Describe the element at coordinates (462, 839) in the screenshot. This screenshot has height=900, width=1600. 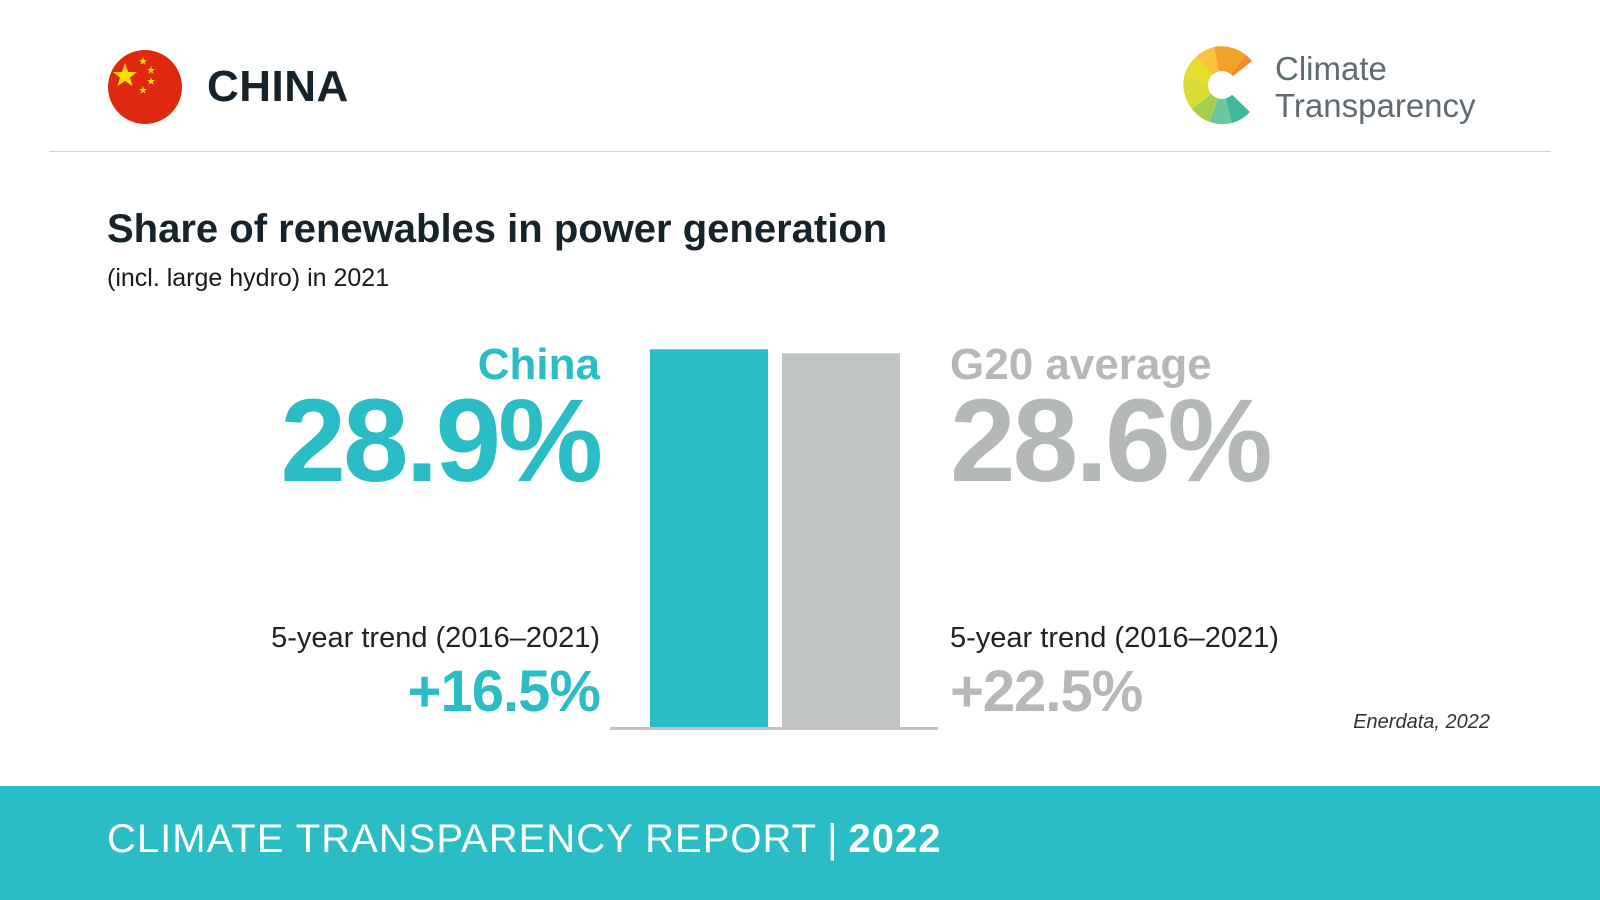
I see `footer-title: CLIMATE TRANSPARENCY REPORT` at that location.